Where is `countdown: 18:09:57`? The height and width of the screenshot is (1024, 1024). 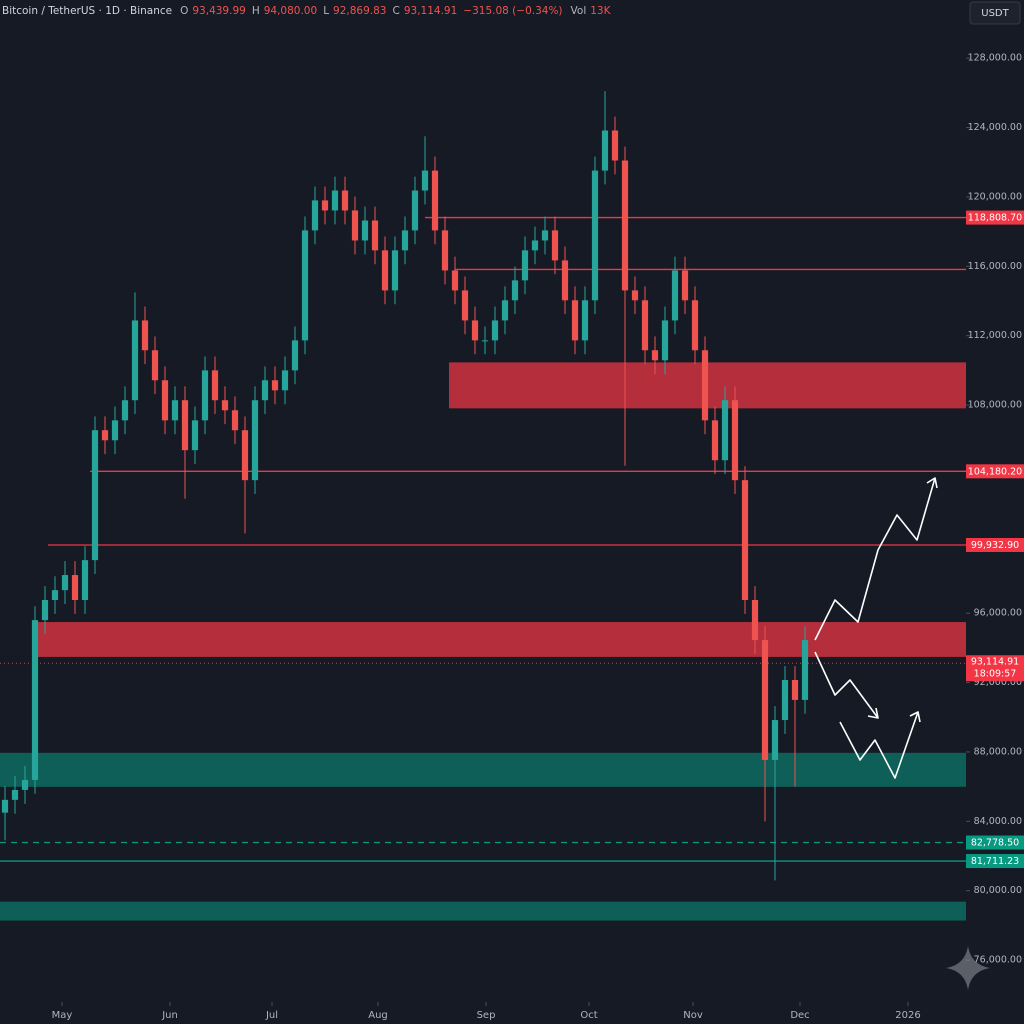
countdown: 18:09:57 is located at coordinates (995, 674).